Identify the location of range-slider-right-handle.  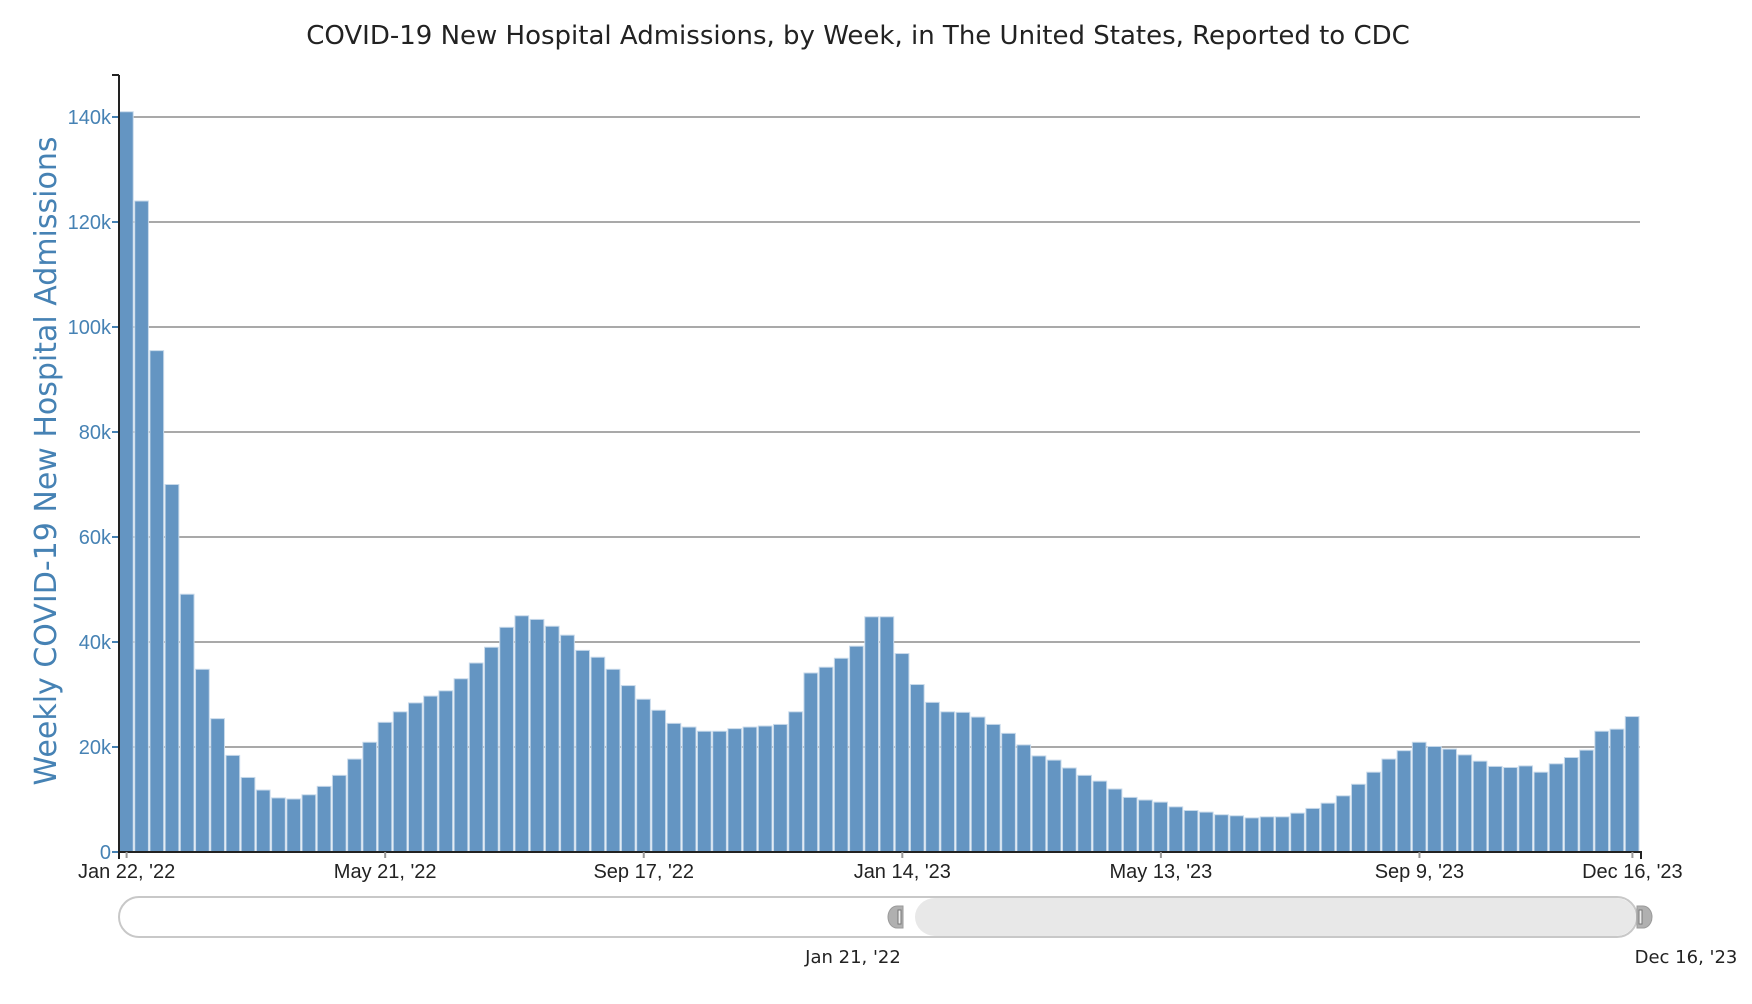
(1644, 917).